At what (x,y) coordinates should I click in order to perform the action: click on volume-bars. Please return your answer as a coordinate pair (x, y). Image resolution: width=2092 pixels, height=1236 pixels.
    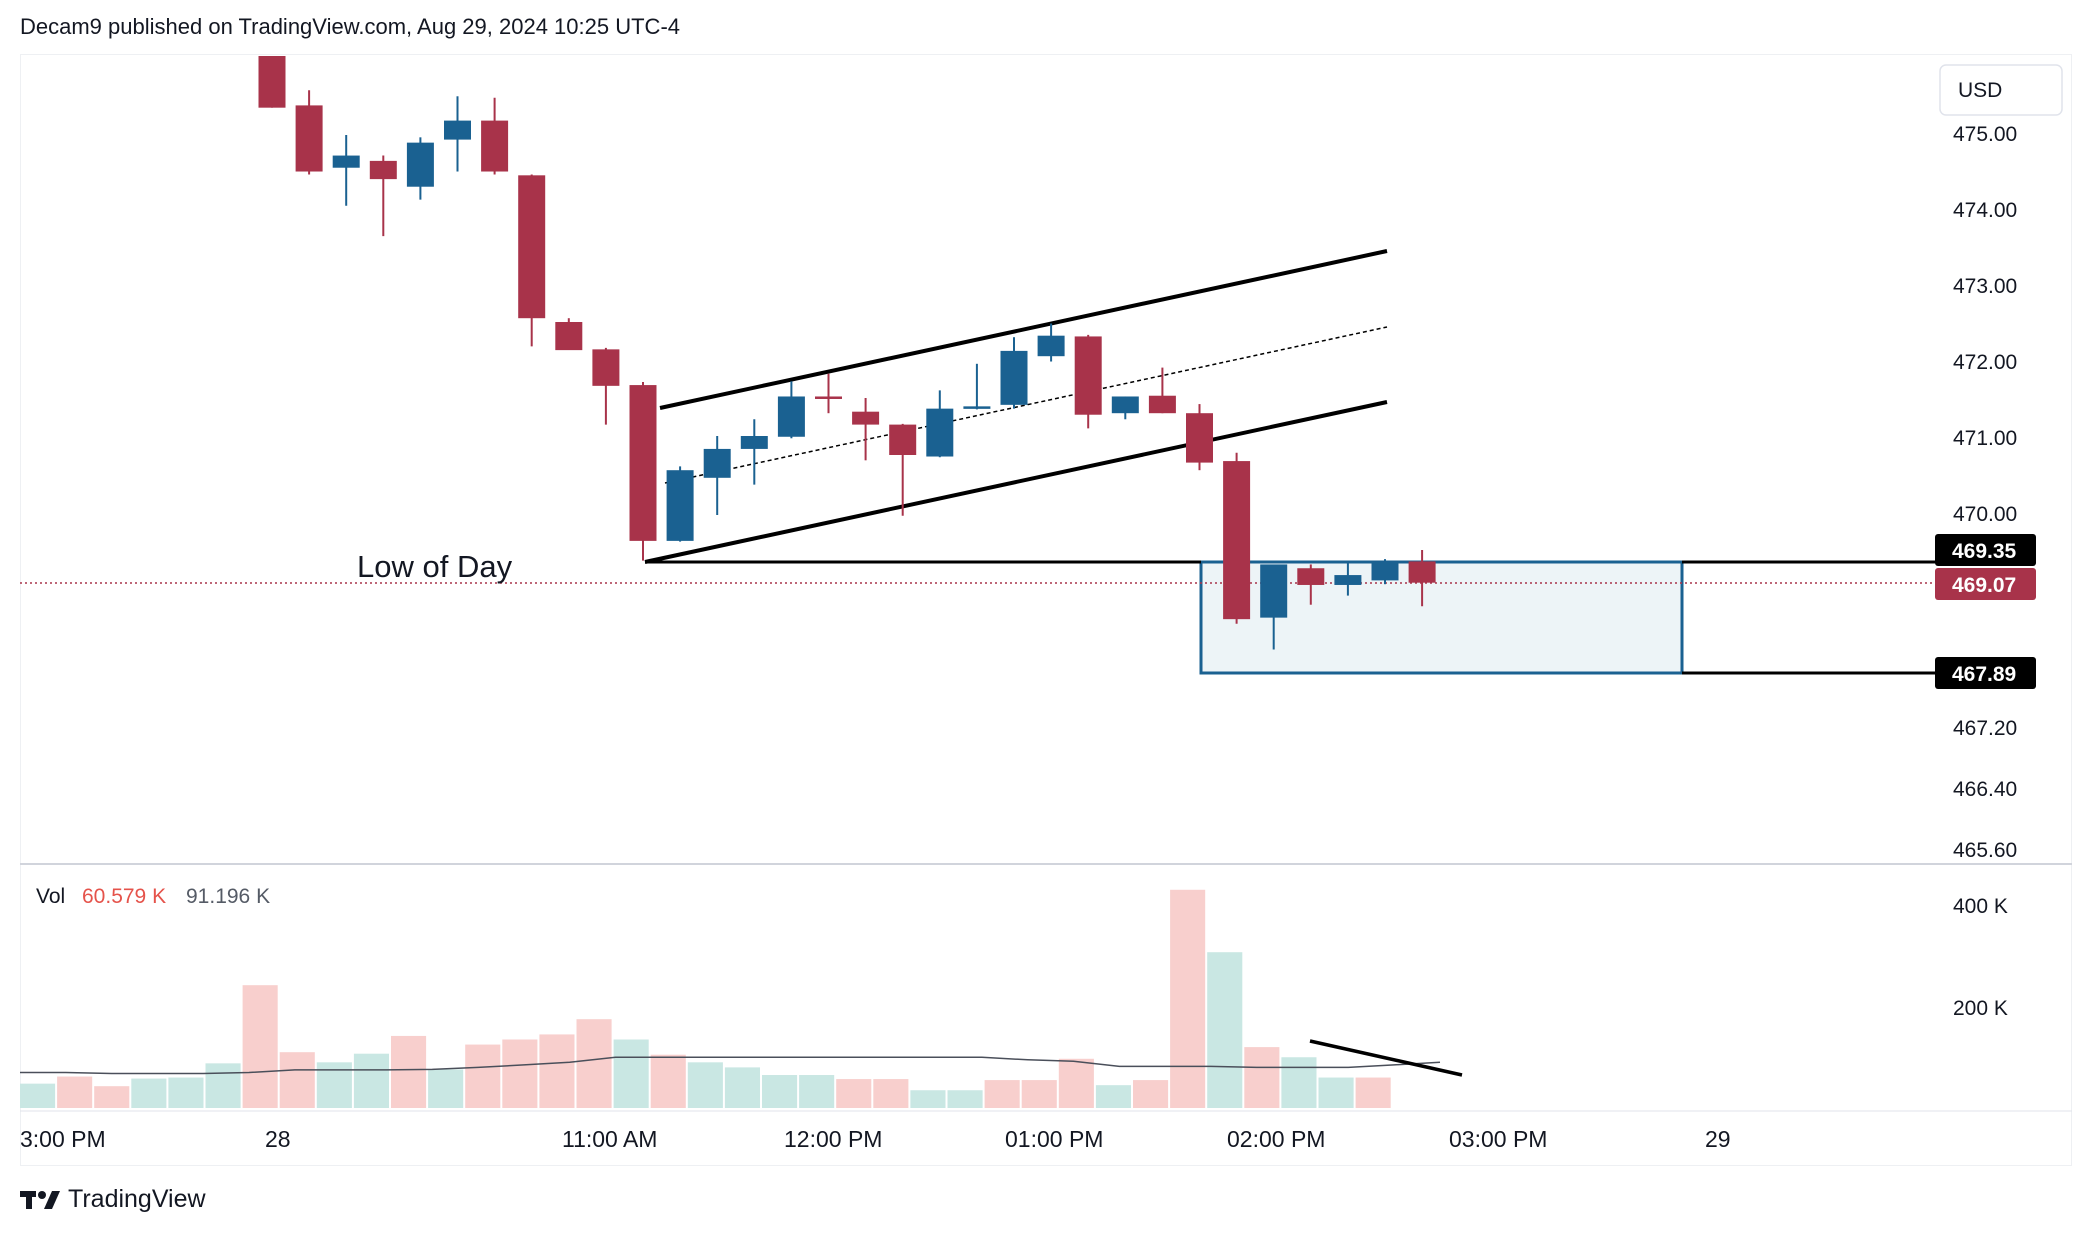
    Looking at the image, I should click on (705, 998).